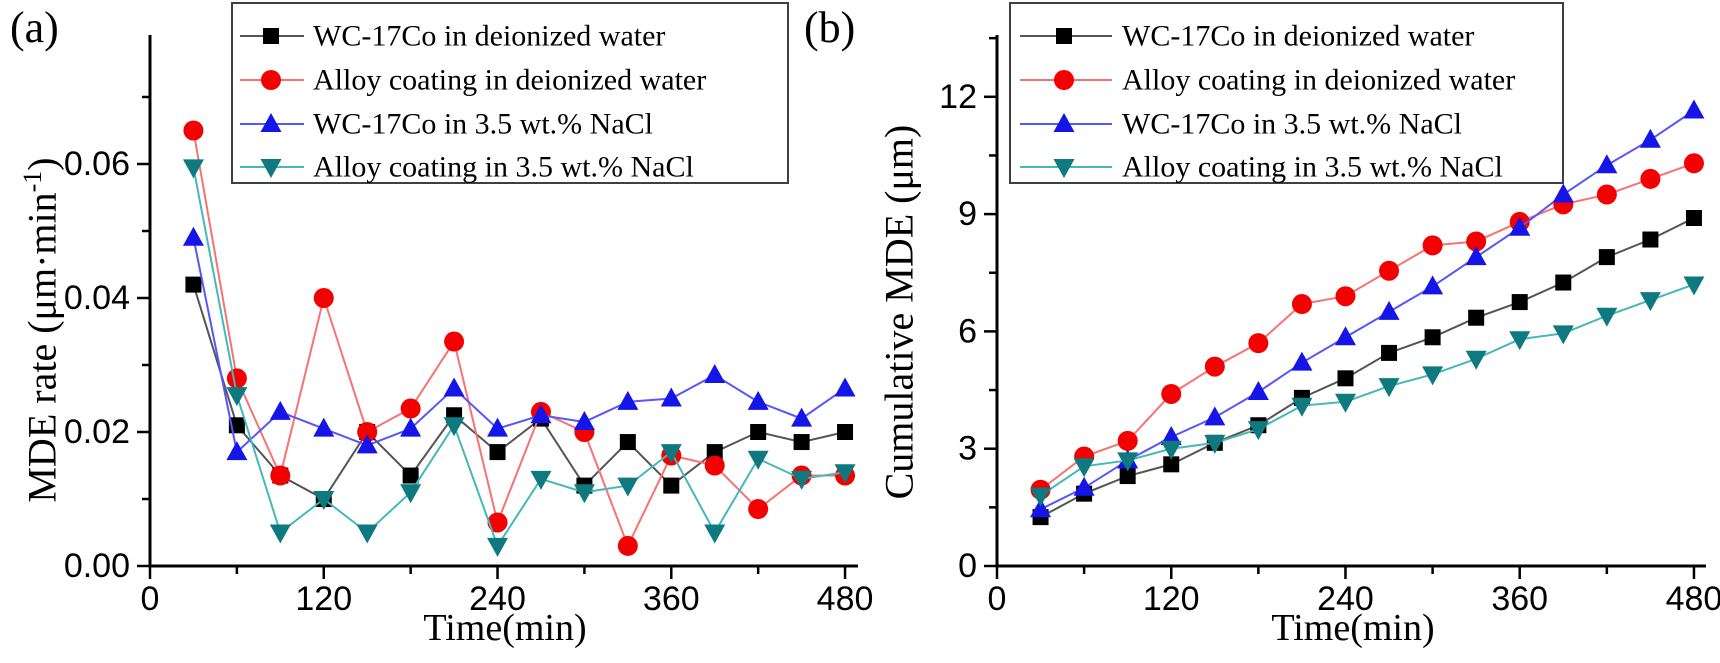  Describe the element at coordinates (33, 181) in the screenshot. I see `y-title-superscript: -1` at that location.